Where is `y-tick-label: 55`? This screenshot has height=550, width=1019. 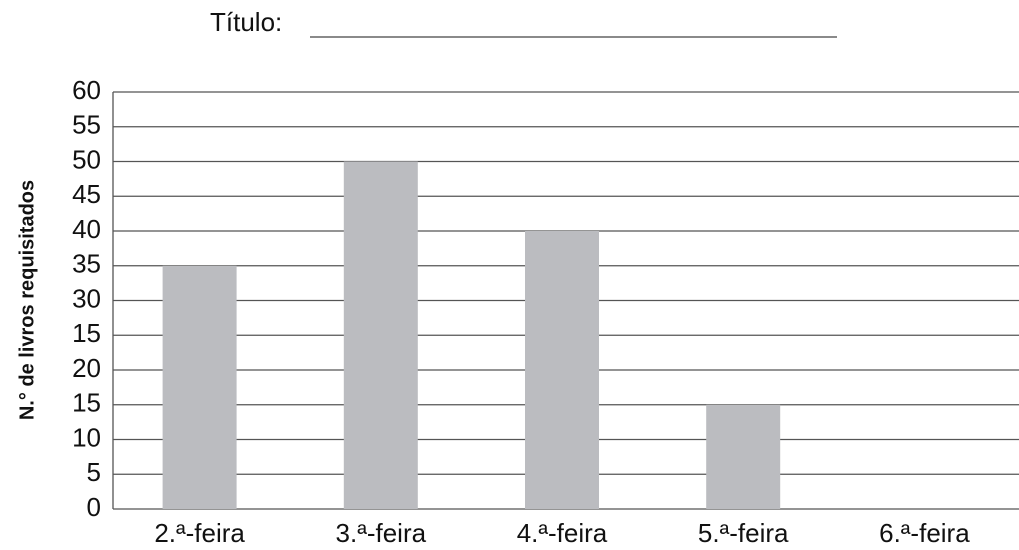
y-tick-label: 55 is located at coordinates (86, 125).